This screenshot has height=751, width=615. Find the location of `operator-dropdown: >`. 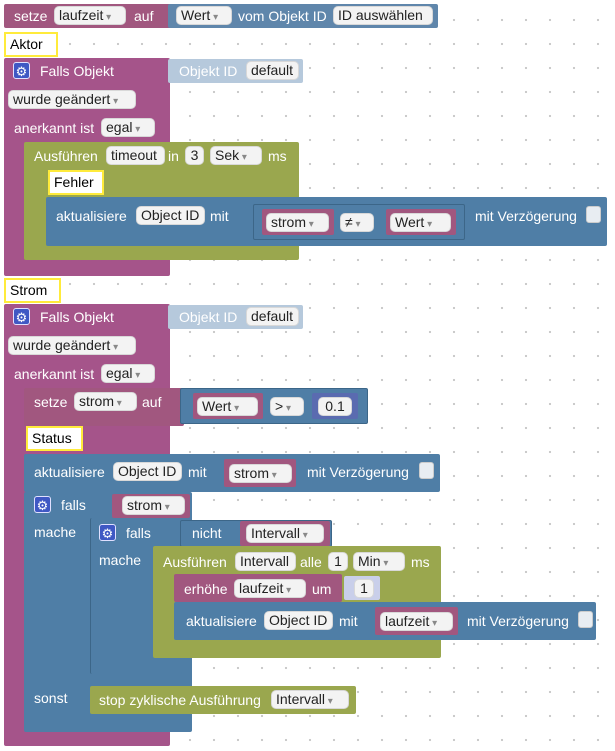

operator-dropdown: > is located at coordinates (287, 406).